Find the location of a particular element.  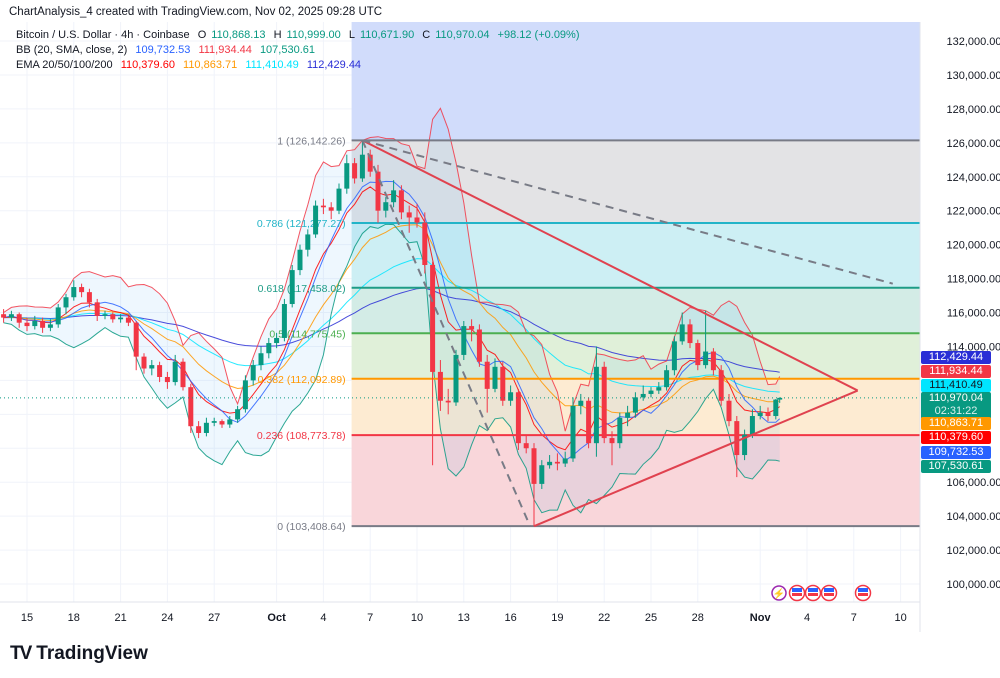

fib-band-above is located at coordinates (636, 81).